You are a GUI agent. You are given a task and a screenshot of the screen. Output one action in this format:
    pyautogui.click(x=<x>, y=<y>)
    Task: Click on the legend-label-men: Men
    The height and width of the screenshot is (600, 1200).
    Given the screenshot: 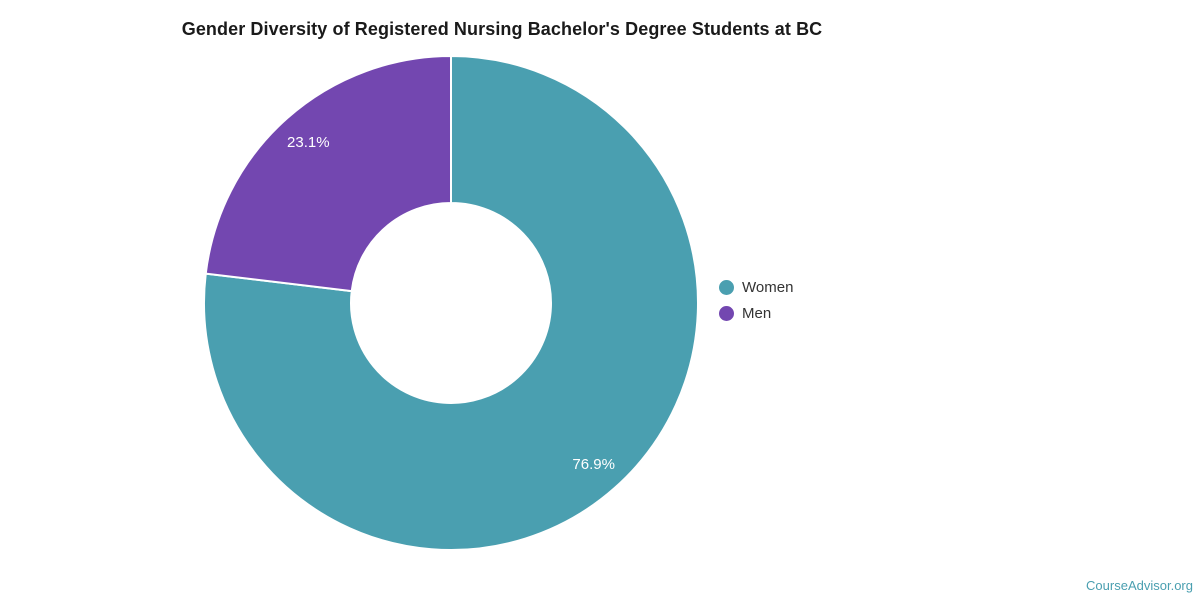 What is the action you would take?
    pyautogui.click(x=757, y=313)
    